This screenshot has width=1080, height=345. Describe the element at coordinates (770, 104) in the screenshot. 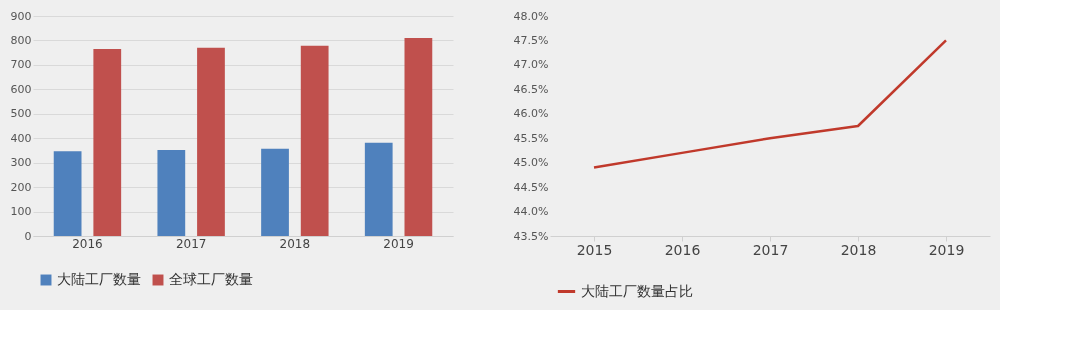

I see `line-series` at that location.